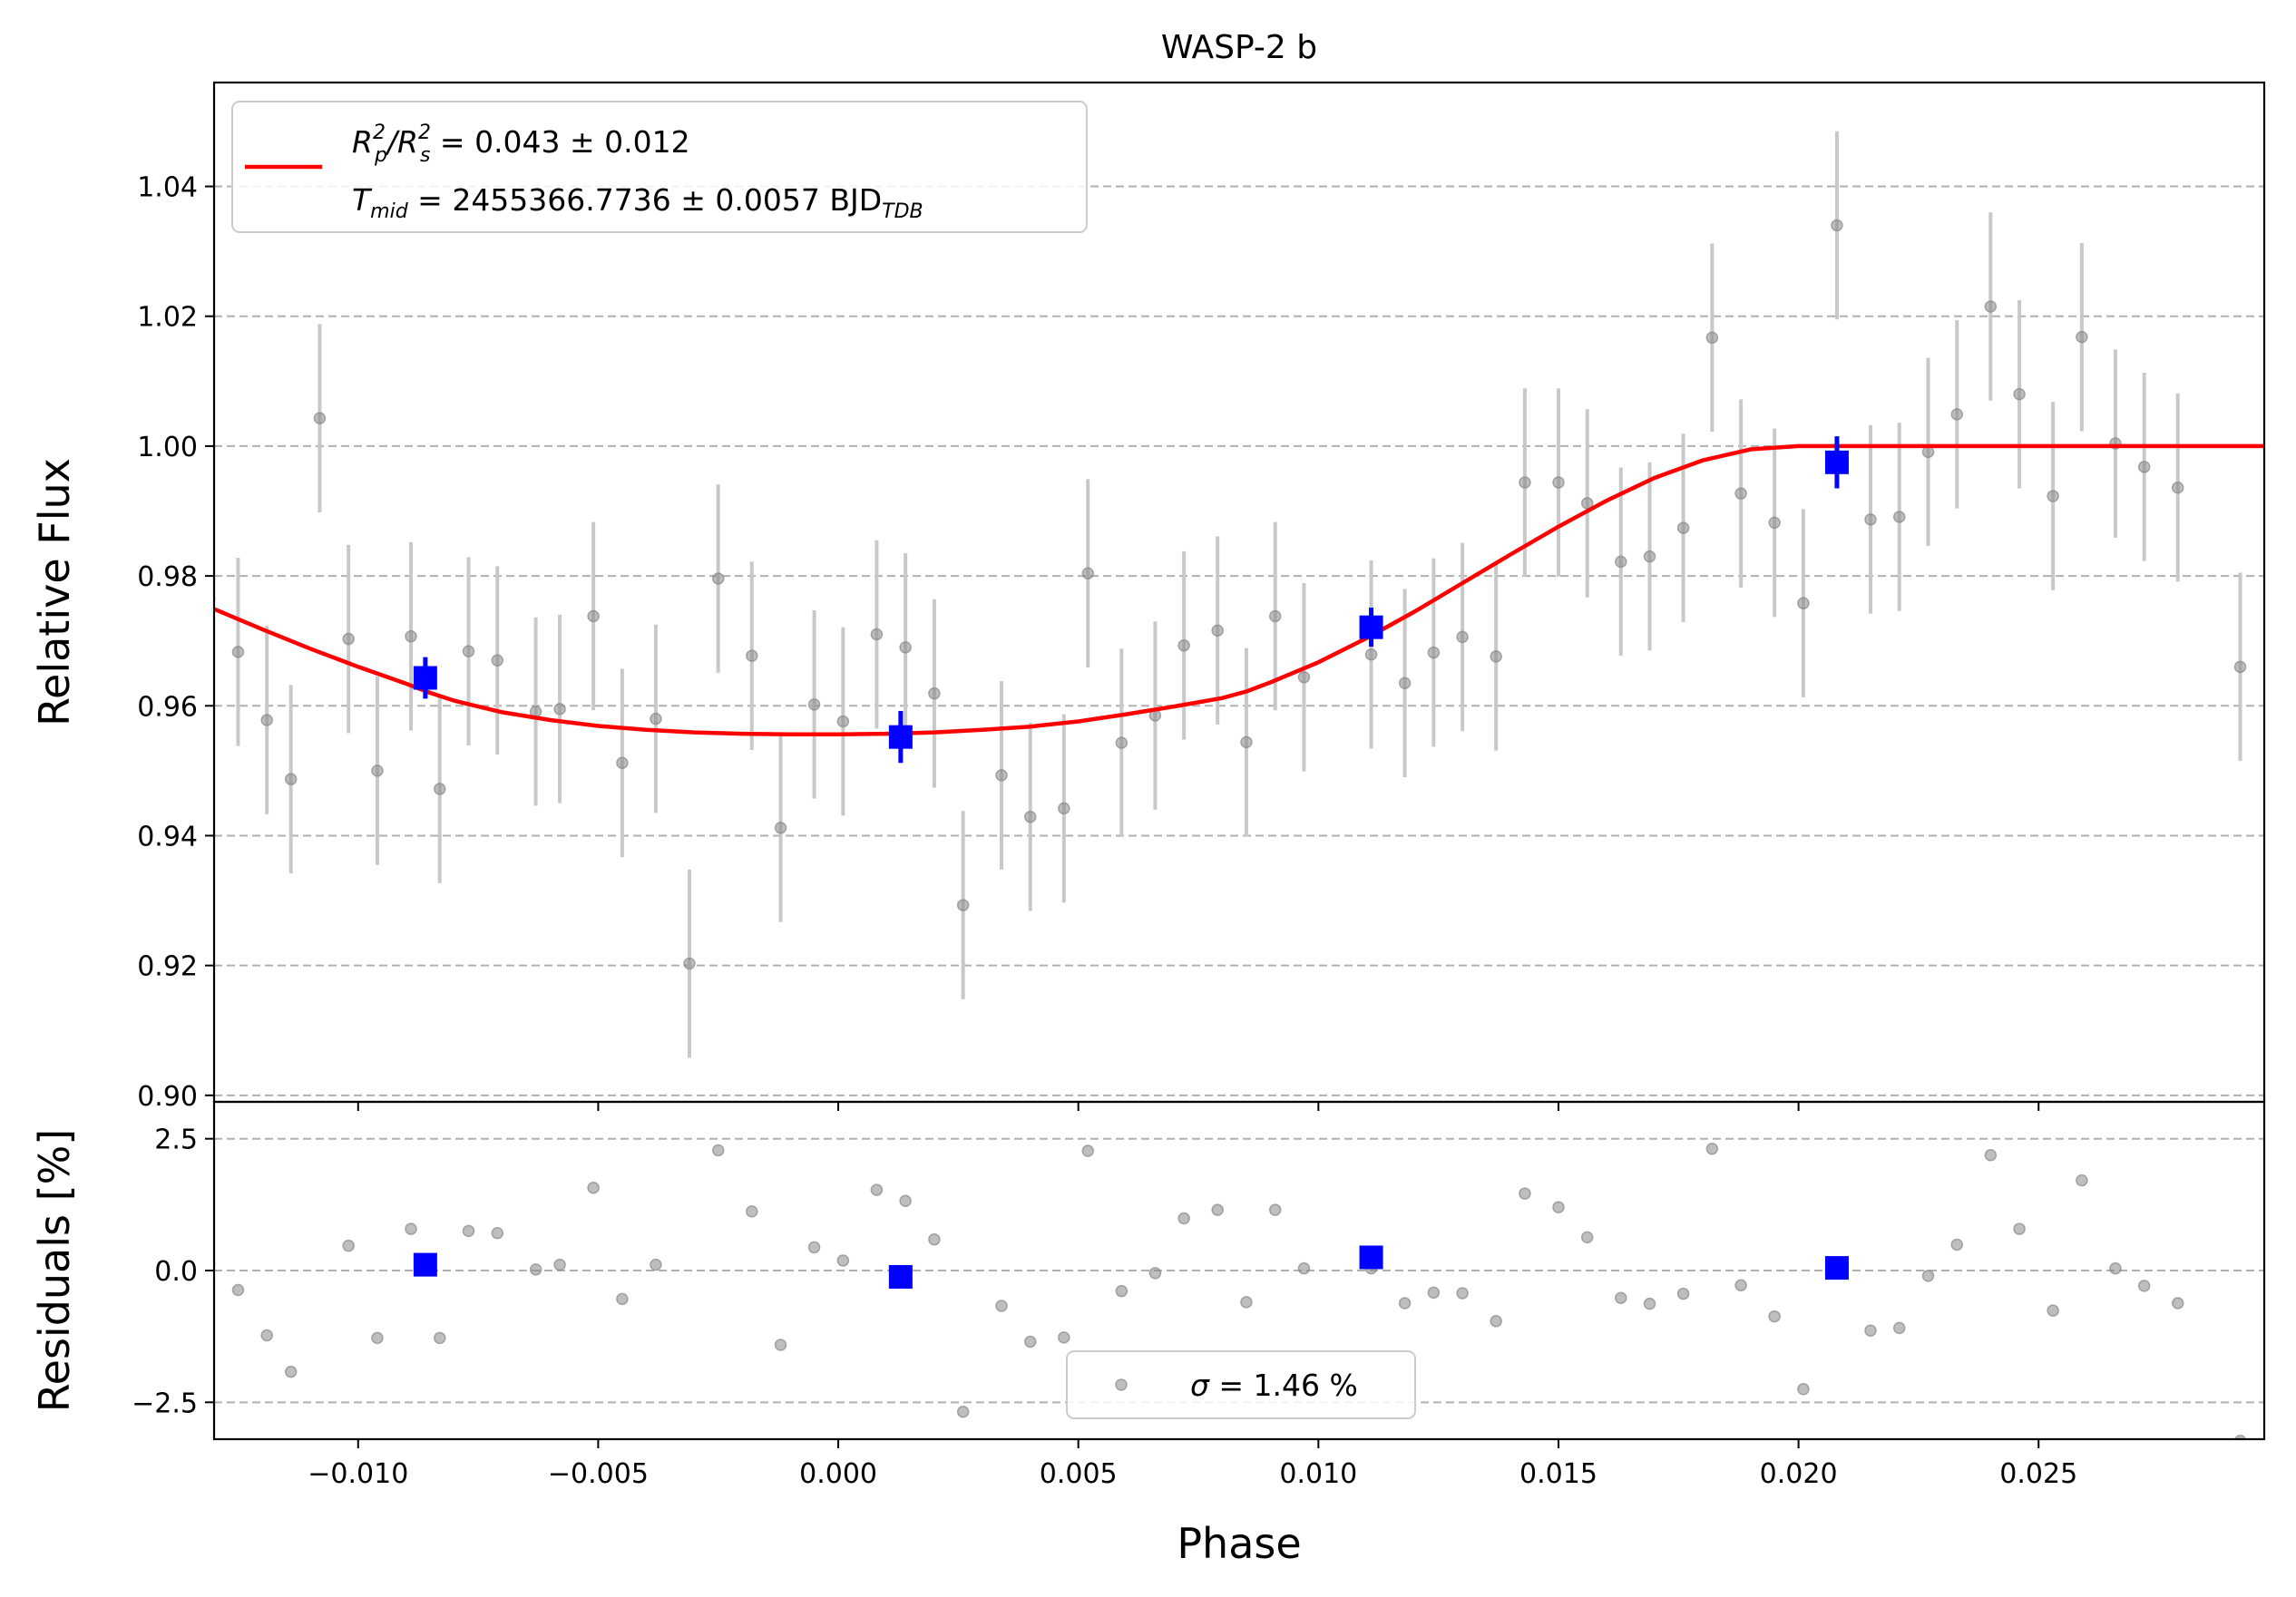 The width and height of the screenshot is (2296, 1597). What do you see at coordinates (1558, 1474) in the screenshot?
I see `x-tick-label: 0.015` at bounding box center [1558, 1474].